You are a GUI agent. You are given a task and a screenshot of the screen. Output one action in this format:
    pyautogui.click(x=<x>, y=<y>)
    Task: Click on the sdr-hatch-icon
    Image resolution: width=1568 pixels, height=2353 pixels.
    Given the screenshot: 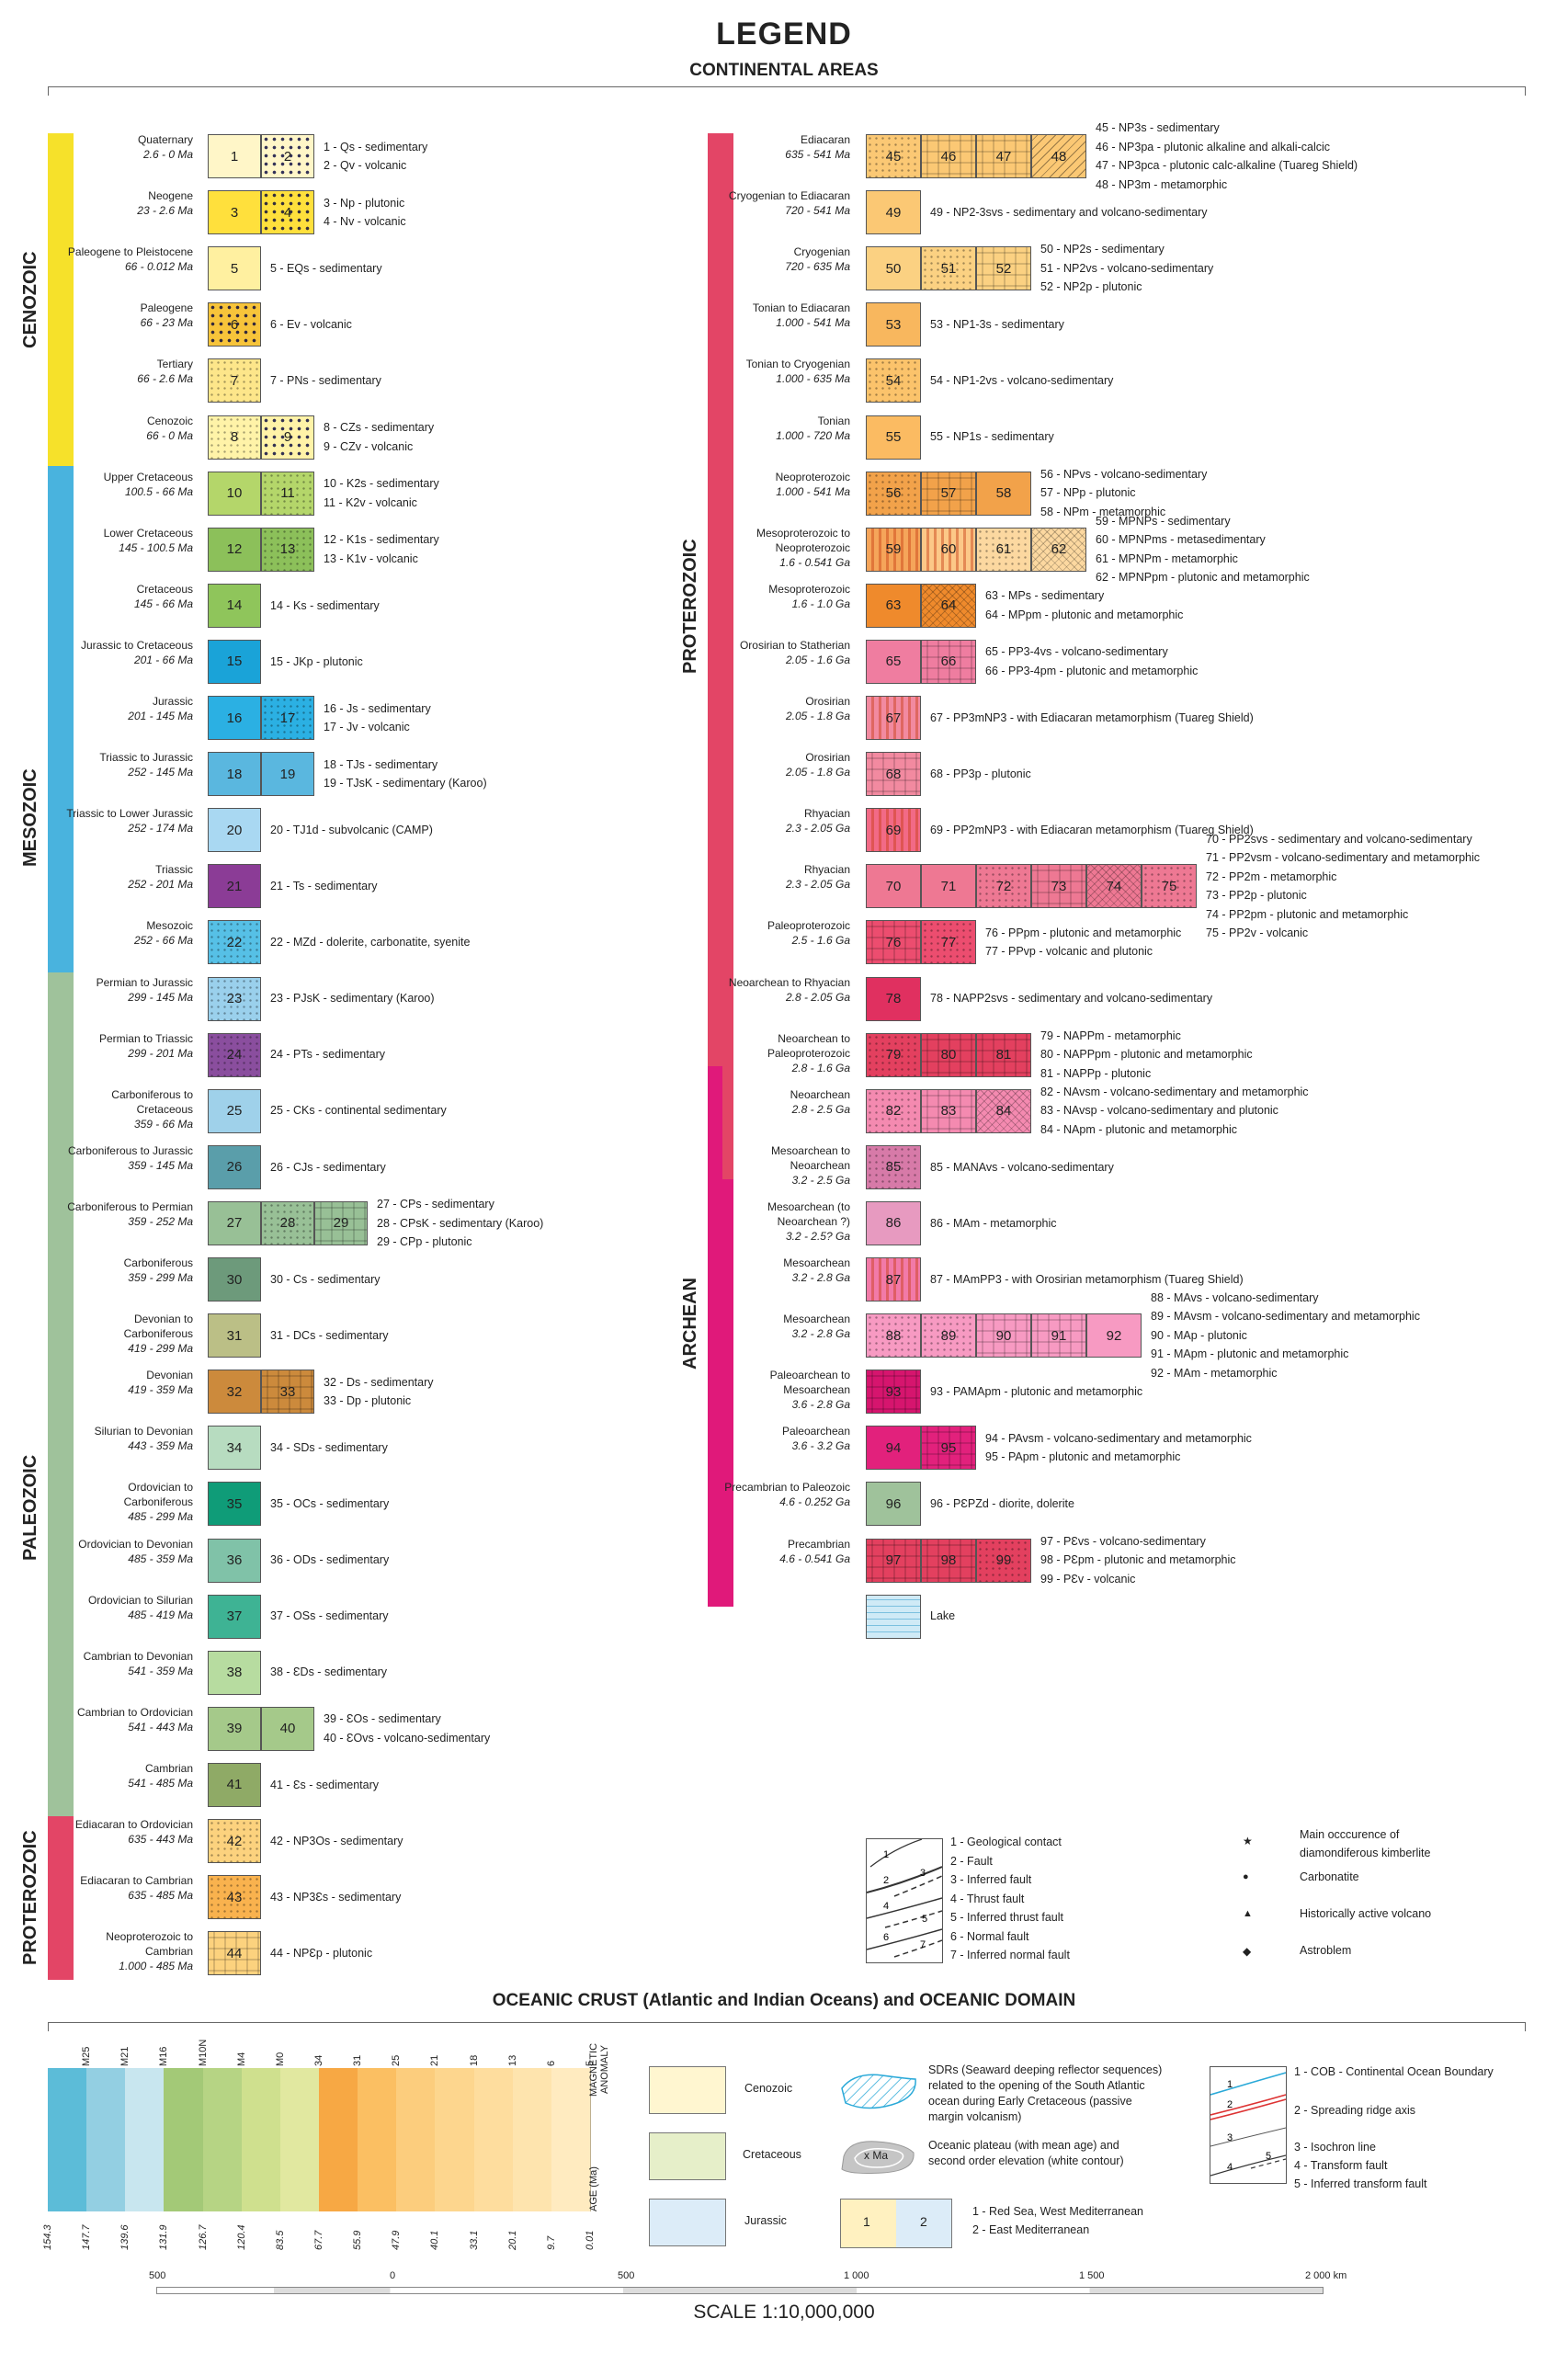 What is the action you would take?
    pyautogui.click(x=878, y=2091)
    